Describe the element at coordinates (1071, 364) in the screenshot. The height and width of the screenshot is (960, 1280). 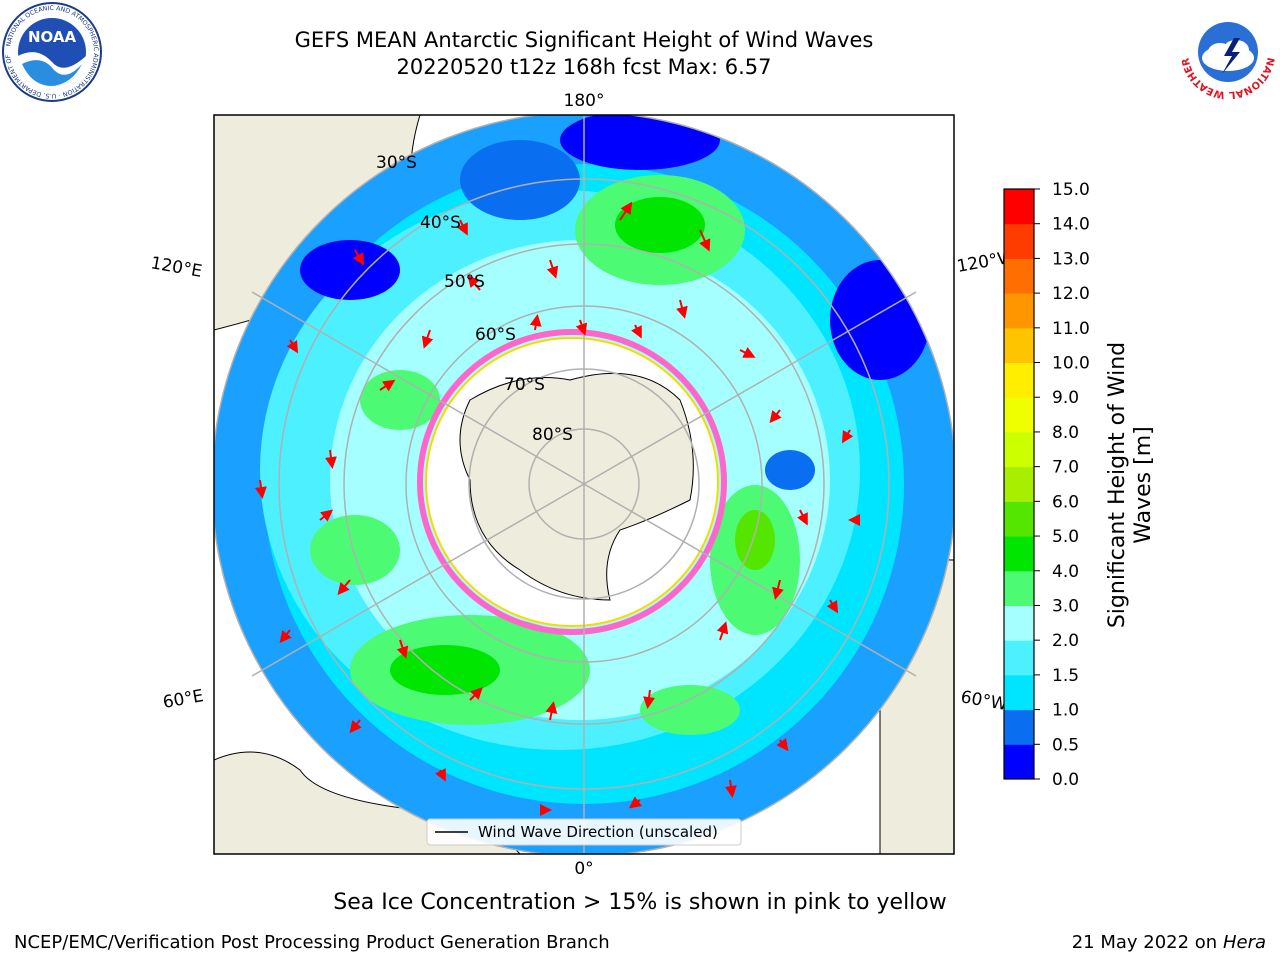
I see `colorbar-tick-label: 10.0` at that location.